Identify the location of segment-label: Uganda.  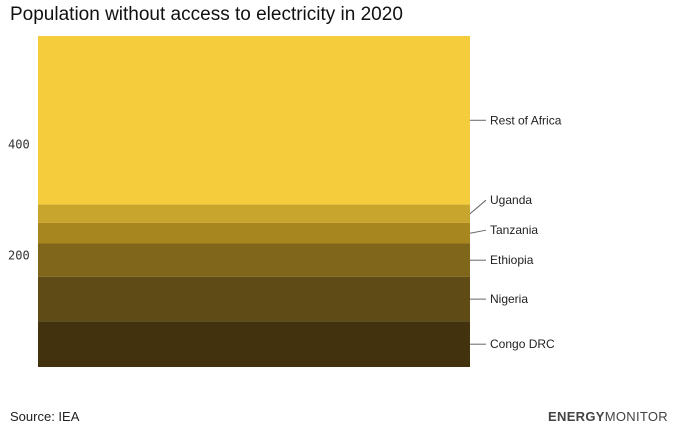
(511, 200).